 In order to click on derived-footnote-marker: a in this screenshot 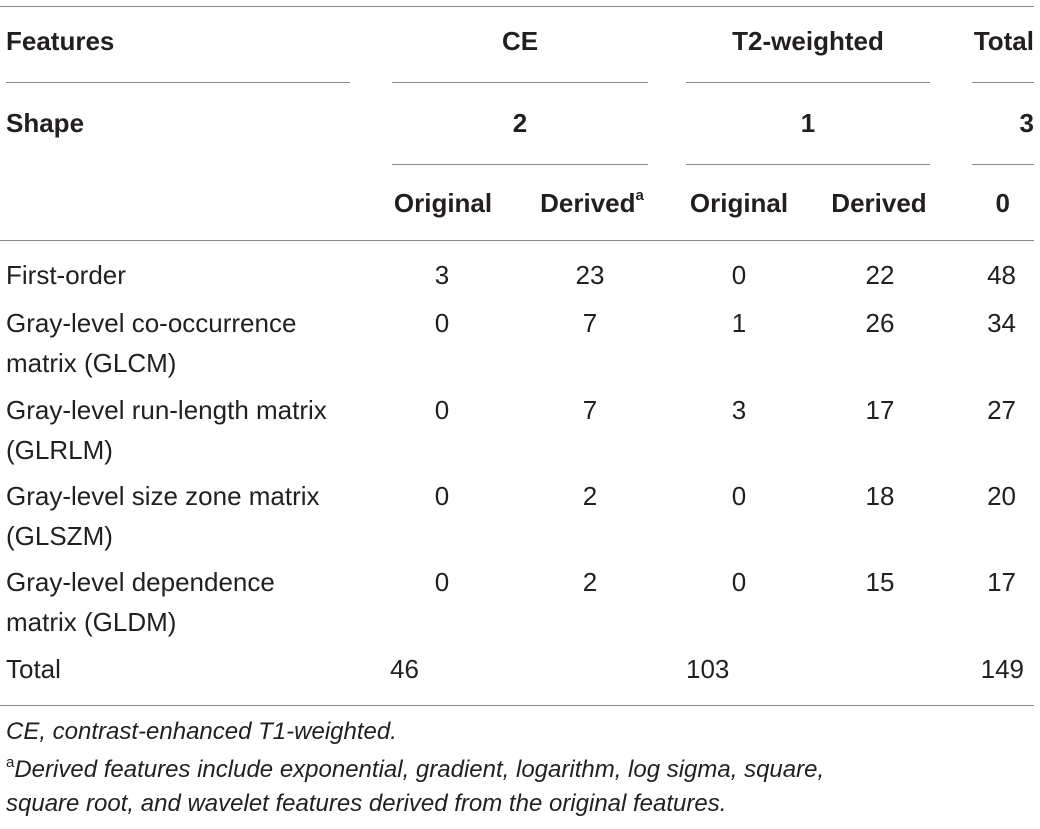, I will do `click(639, 195)`.